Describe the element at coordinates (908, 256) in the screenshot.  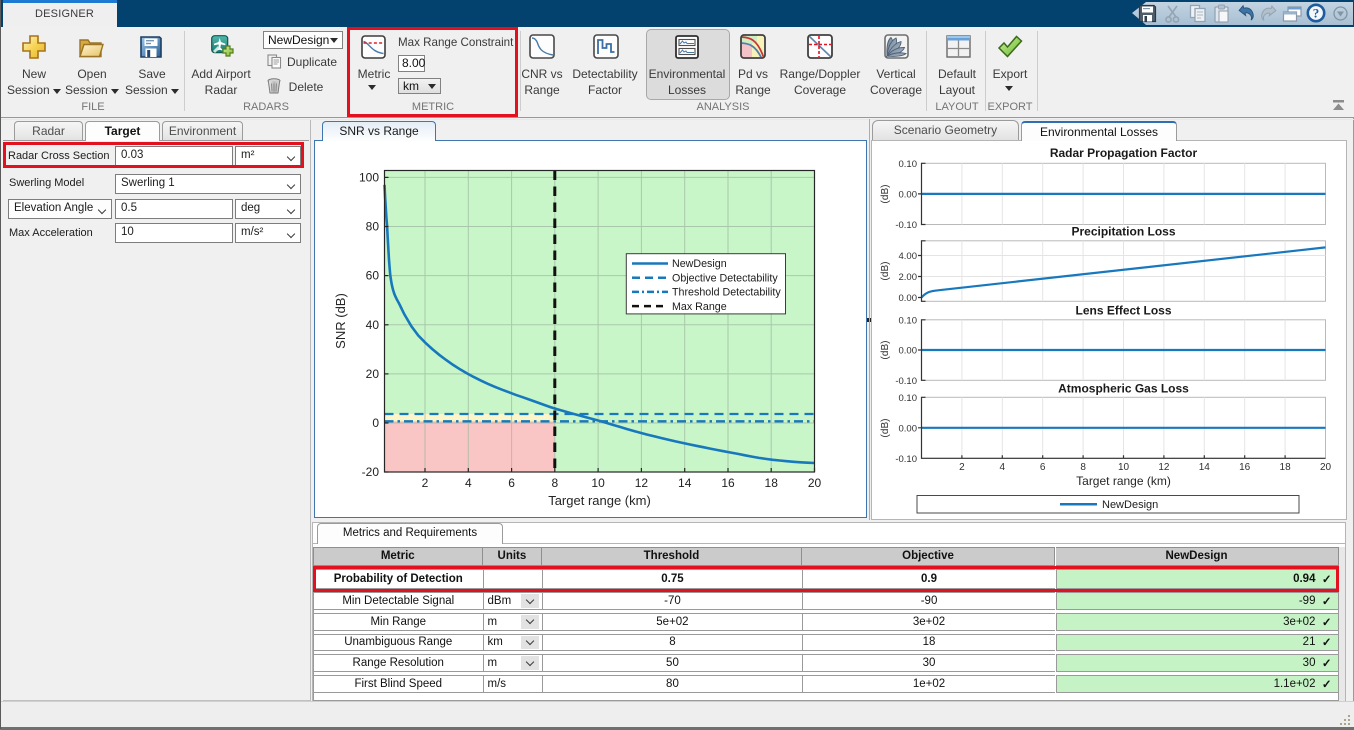
I see `svg-text: 4.00` at that location.